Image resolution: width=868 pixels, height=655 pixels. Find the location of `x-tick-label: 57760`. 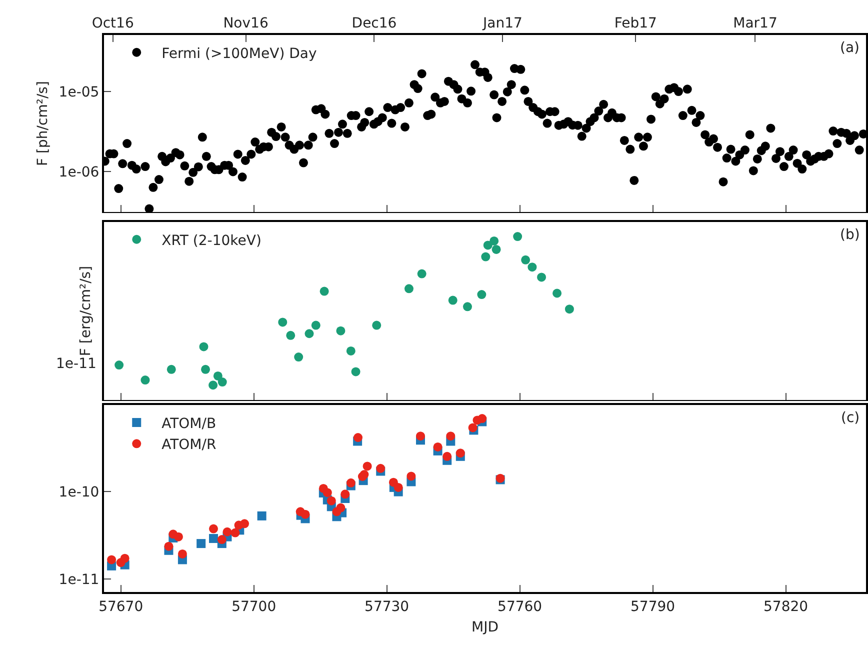

x-tick-label: 57760 is located at coordinates (520, 606).